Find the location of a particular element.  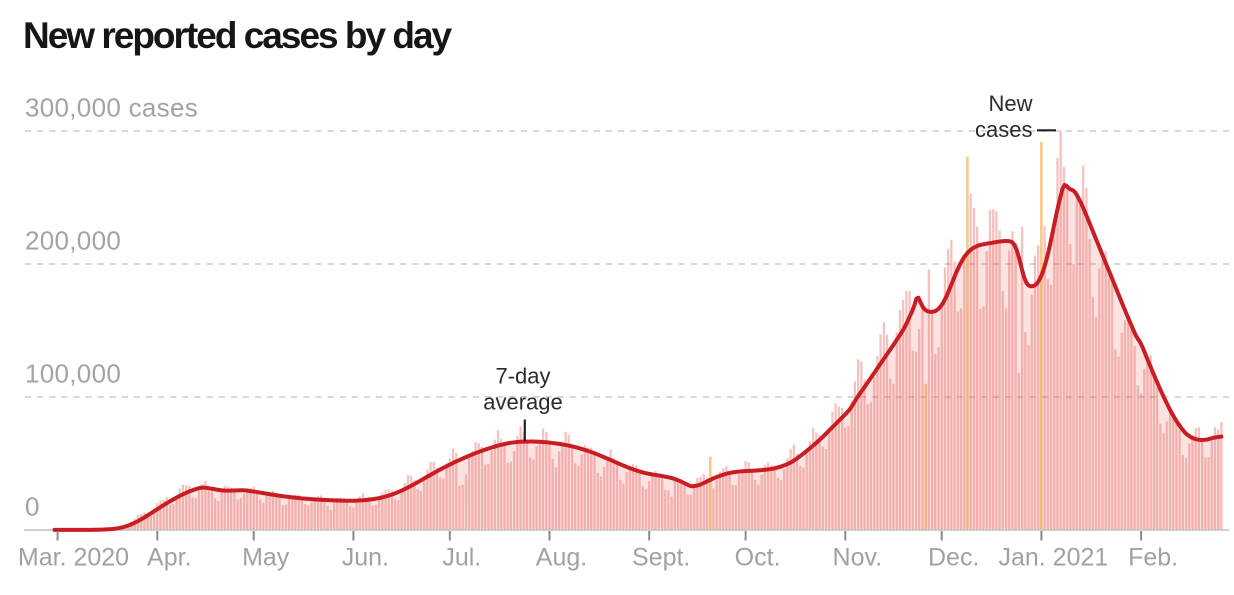

svg-text: 200,000 is located at coordinates (73, 241).